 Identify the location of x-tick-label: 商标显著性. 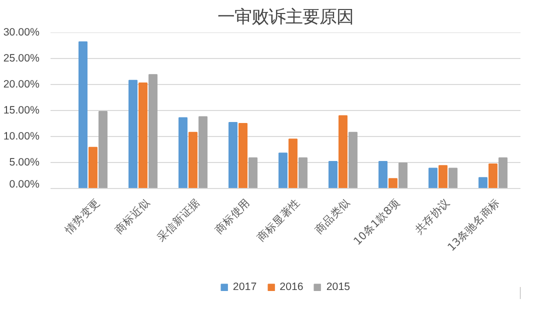
(278, 220).